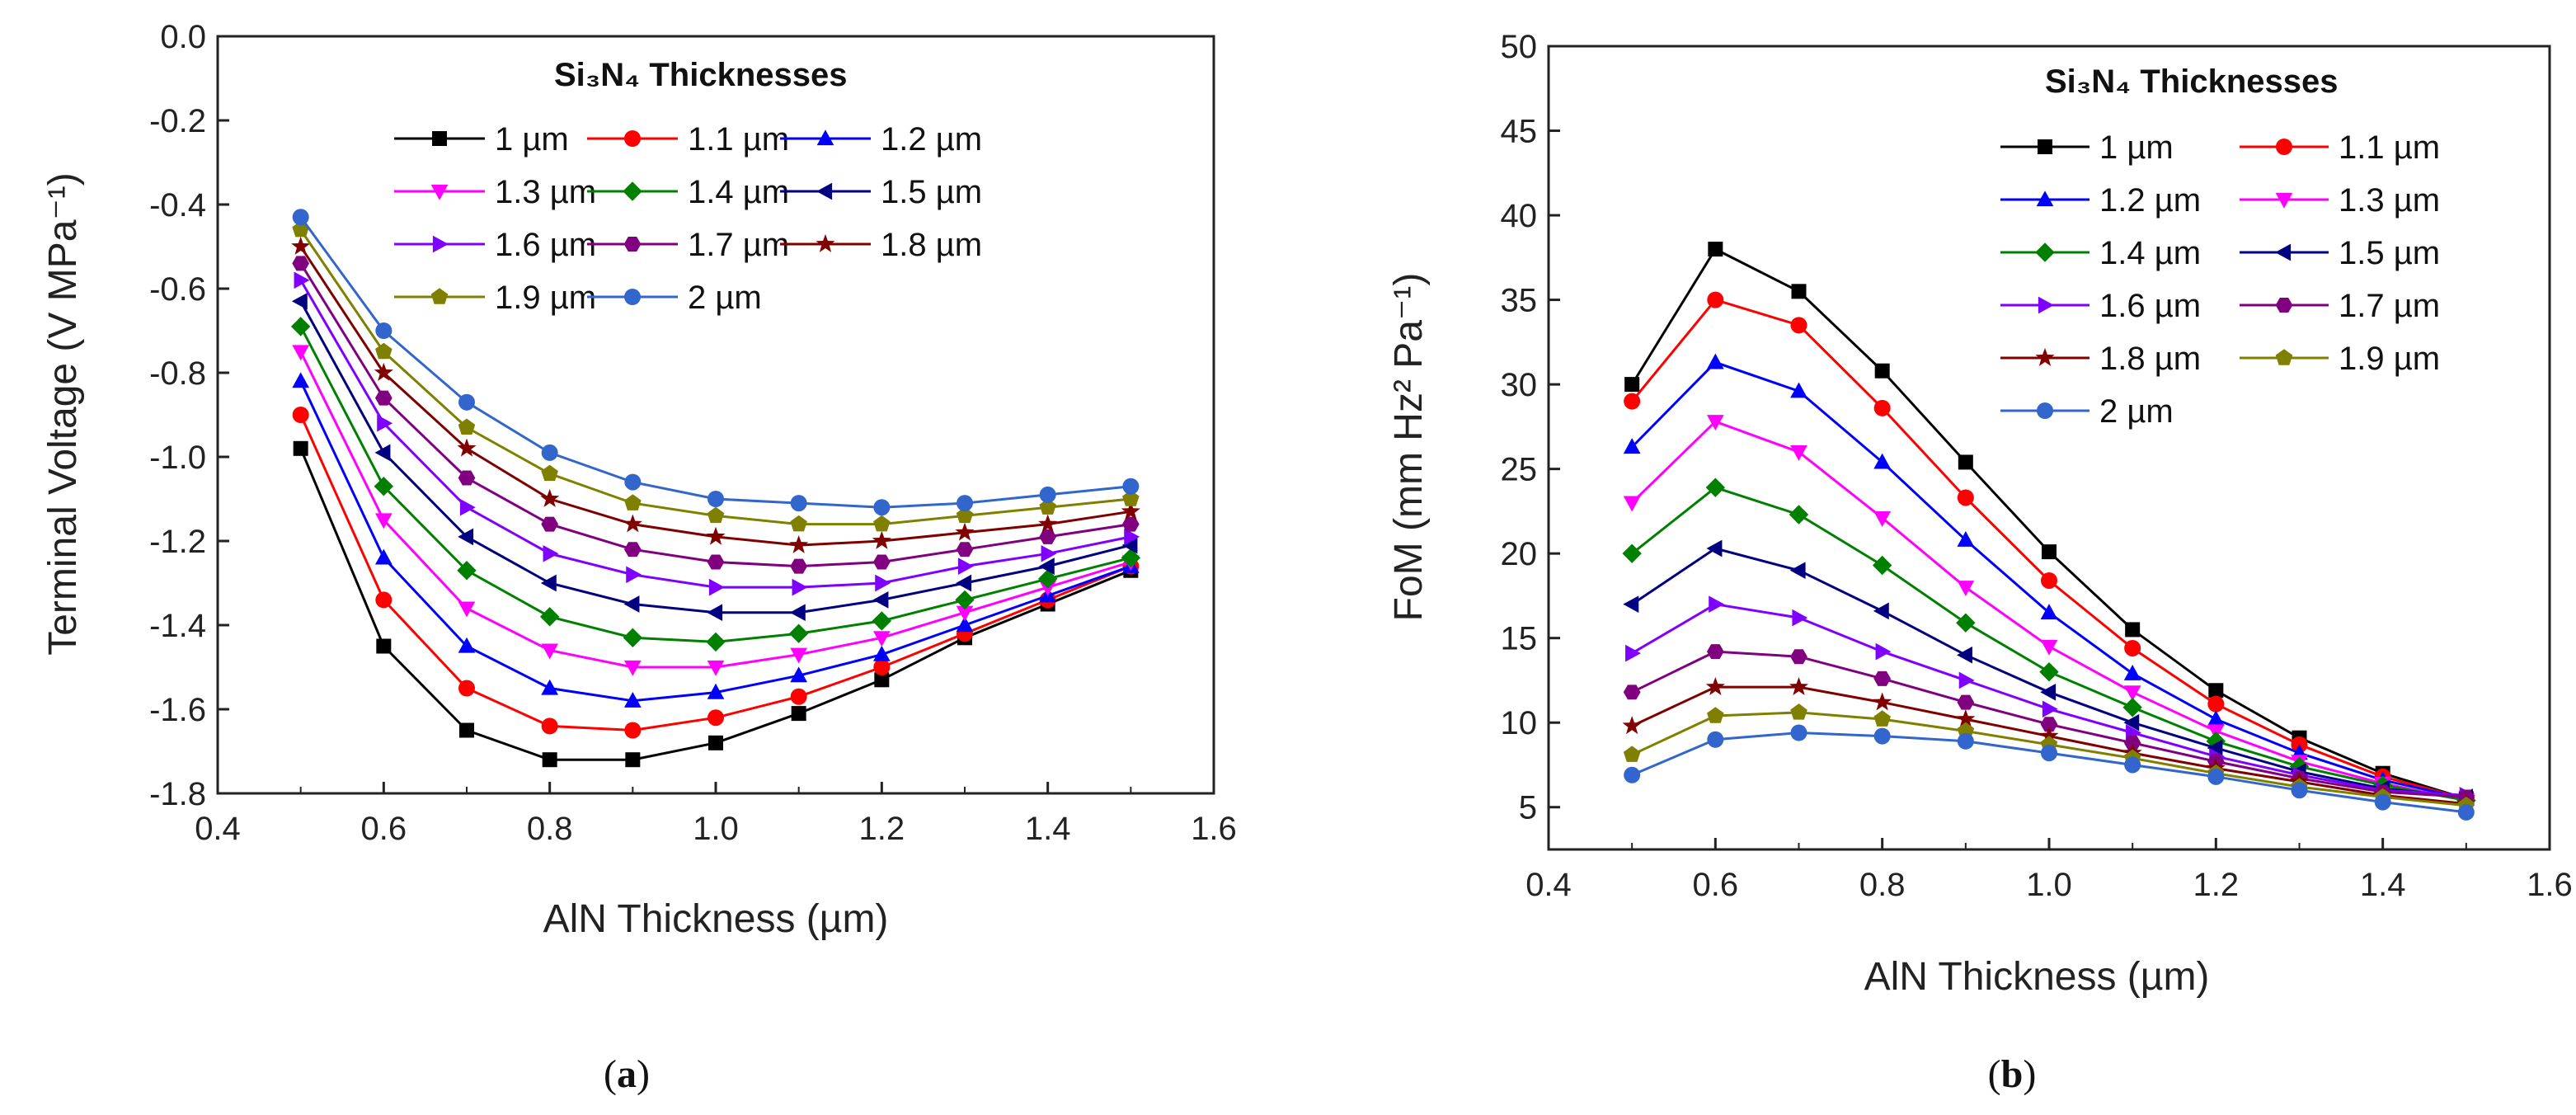  Describe the element at coordinates (881, 139) in the screenshot. I see `legend-item: 1.2 µm` at that location.